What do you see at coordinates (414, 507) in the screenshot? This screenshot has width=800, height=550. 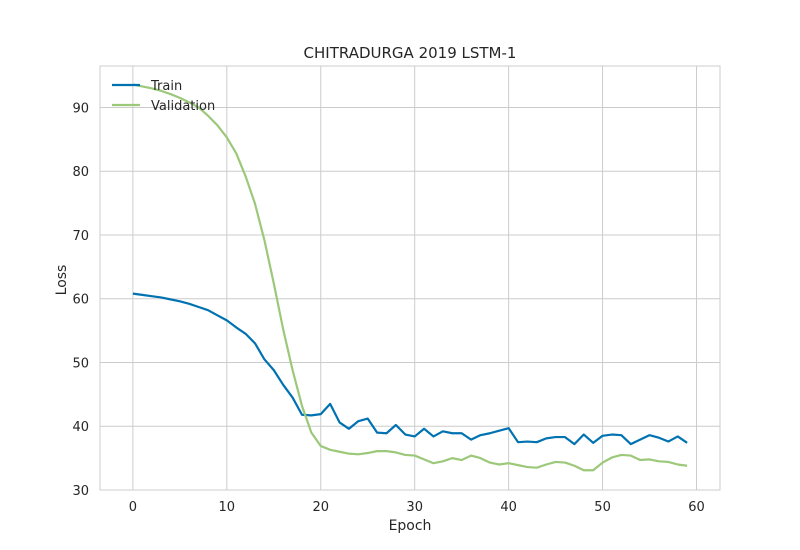 I see `x-tick-label: 30` at bounding box center [414, 507].